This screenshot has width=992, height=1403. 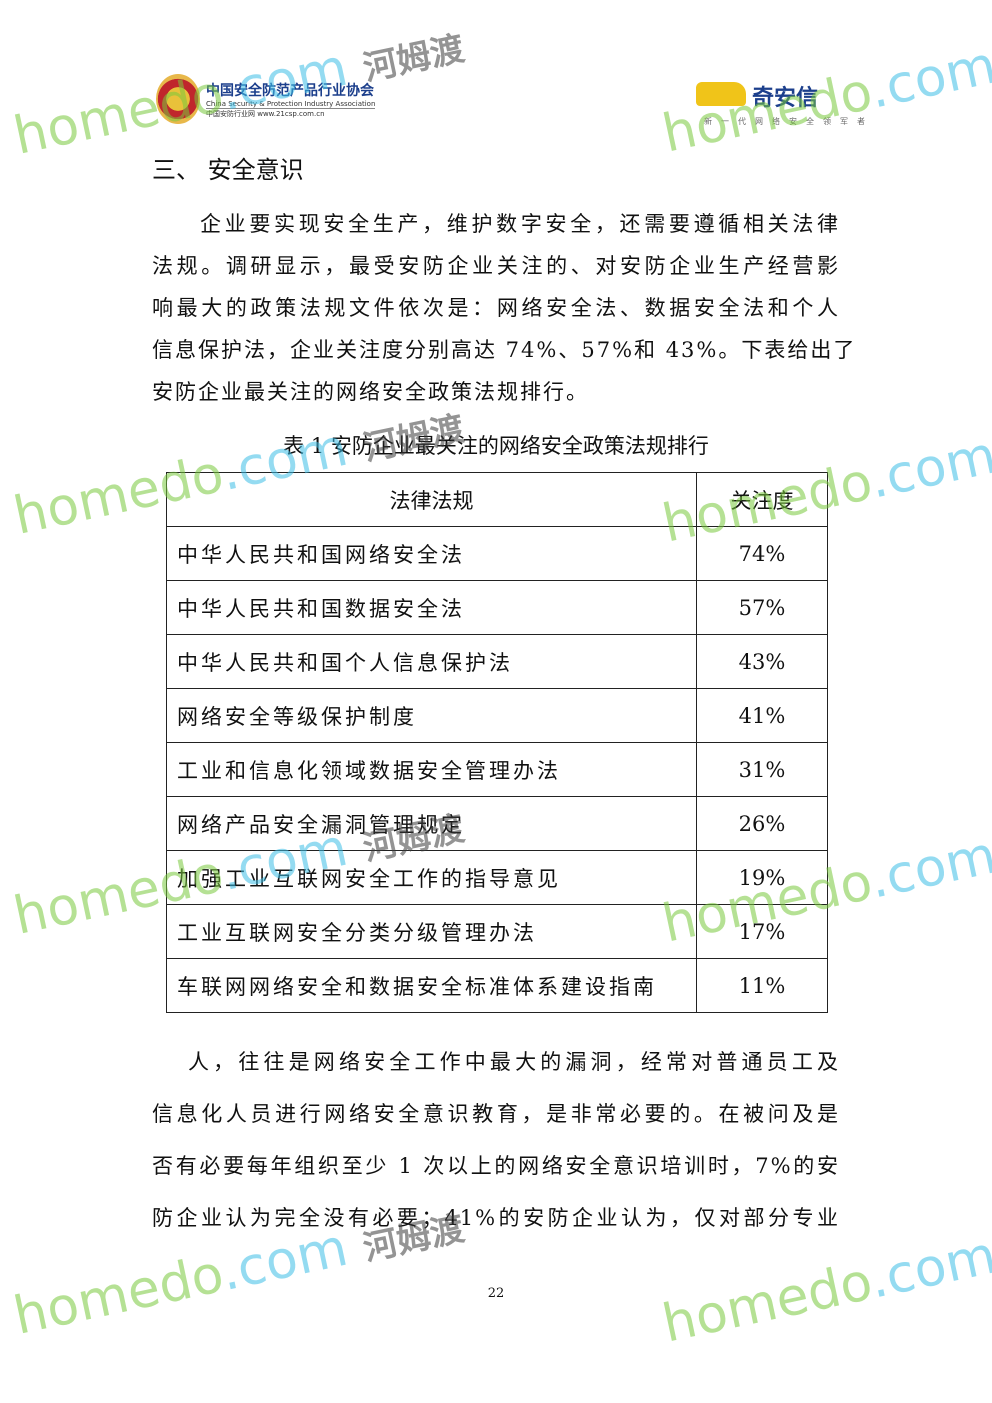 I want to click on attention-value: 43%, so click(x=762, y=661).